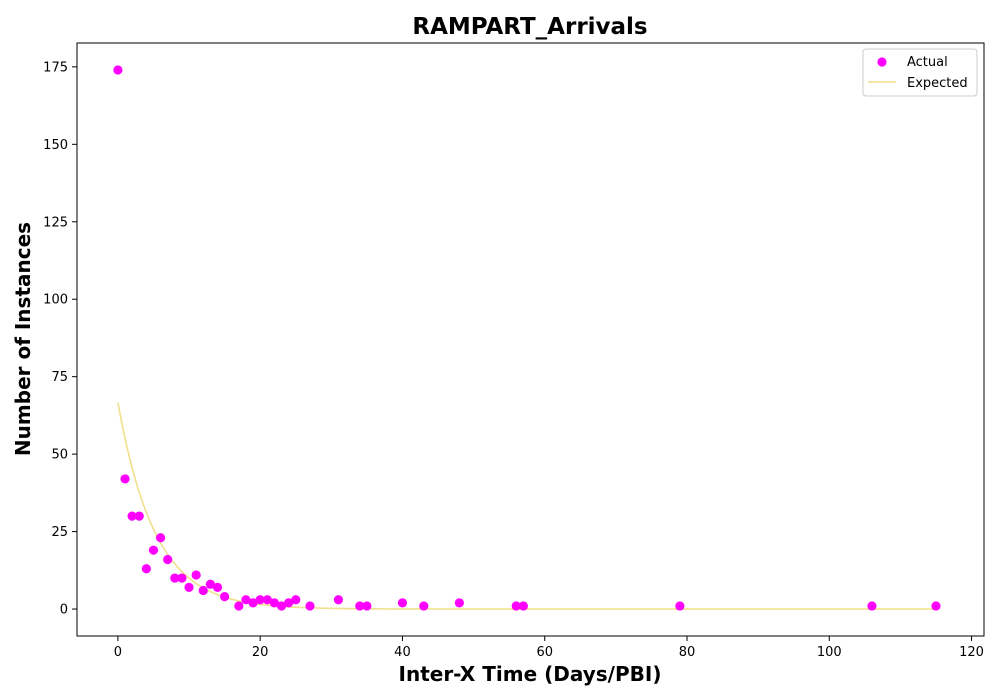 Image resolution: width=1000 pixels, height=700 pixels. I want to click on y-tick-label: 25, so click(59, 532).